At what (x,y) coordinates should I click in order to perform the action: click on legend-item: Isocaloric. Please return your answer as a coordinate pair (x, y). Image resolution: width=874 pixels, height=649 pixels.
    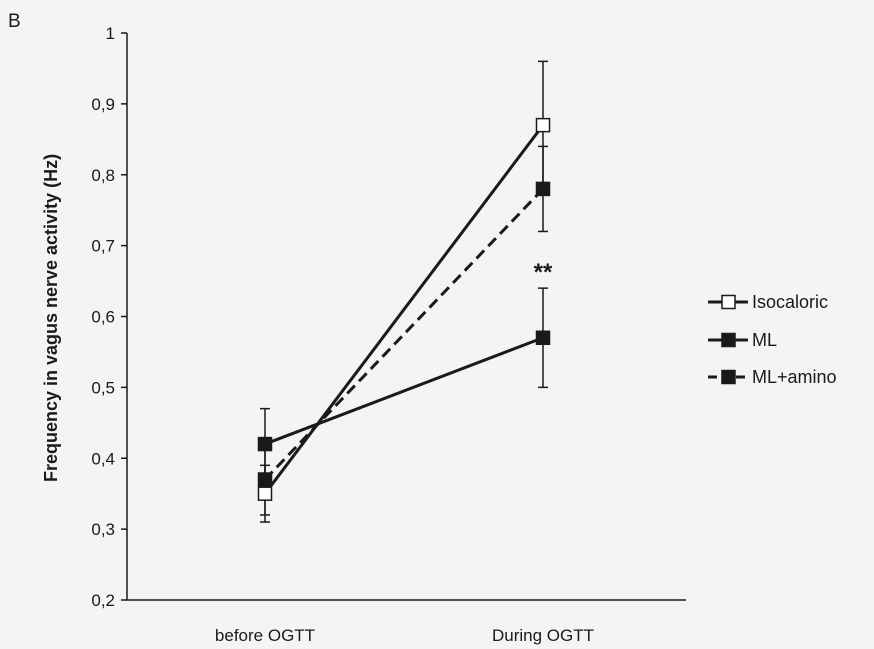
    Looking at the image, I should click on (768, 302).